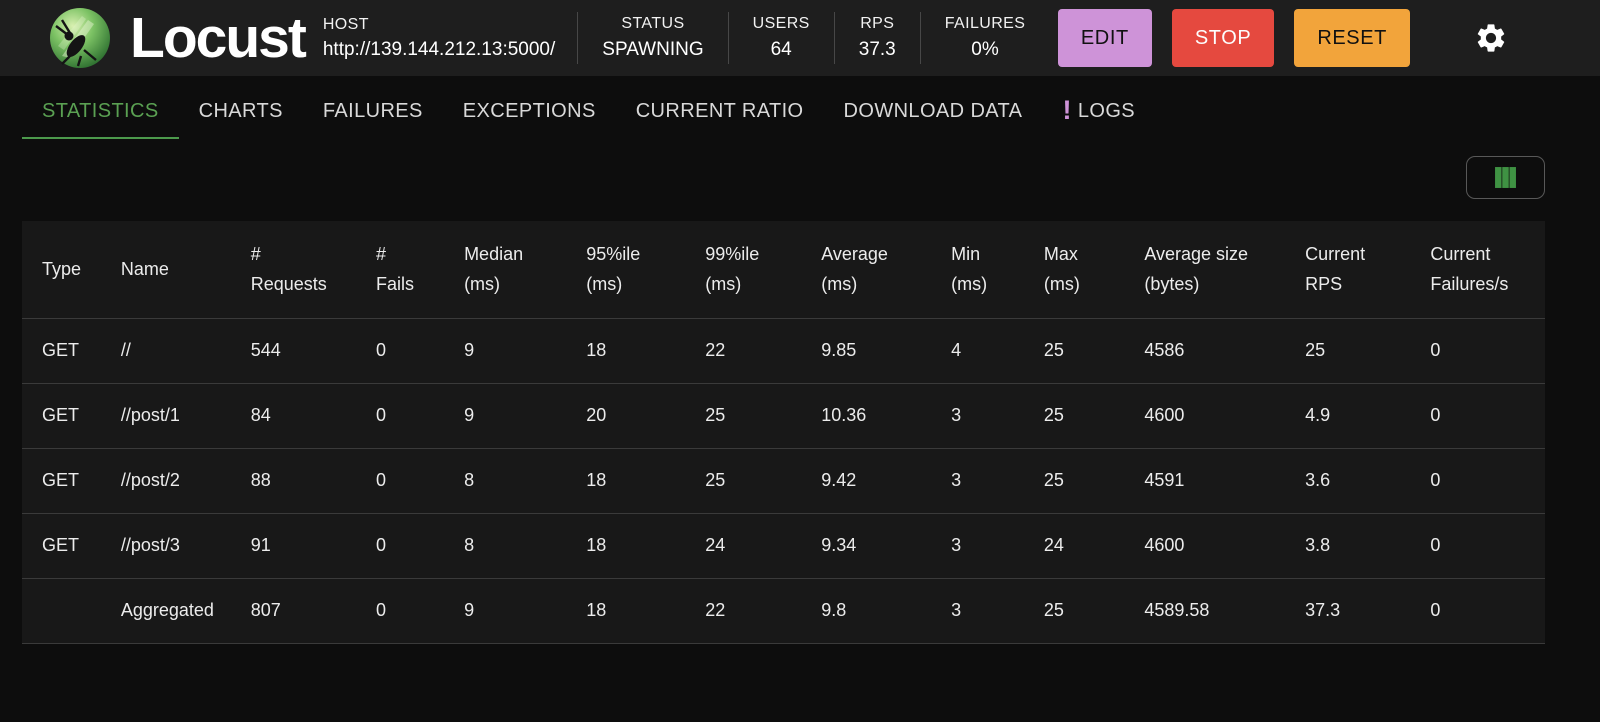 This screenshot has height=722, width=1600. What do you see at coordinates (1205, 611) in the screenshot?
I see `table-cell-avg_size: 4589.58` at bounding box center [1205, 611].